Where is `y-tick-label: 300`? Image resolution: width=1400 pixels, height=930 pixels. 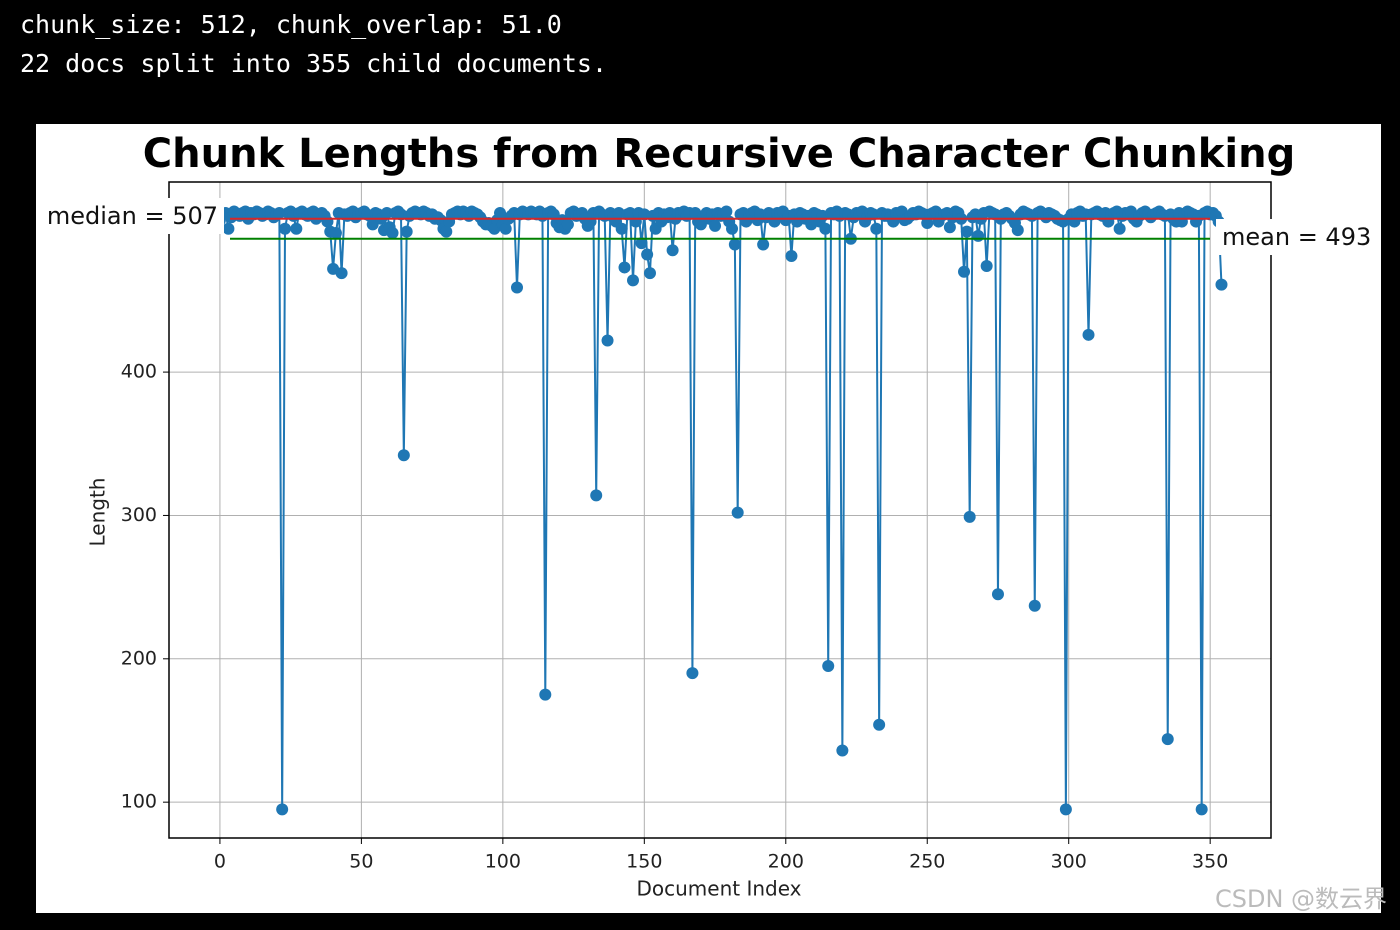
y-tick-label: 300 is located at coordinates (139, 515).